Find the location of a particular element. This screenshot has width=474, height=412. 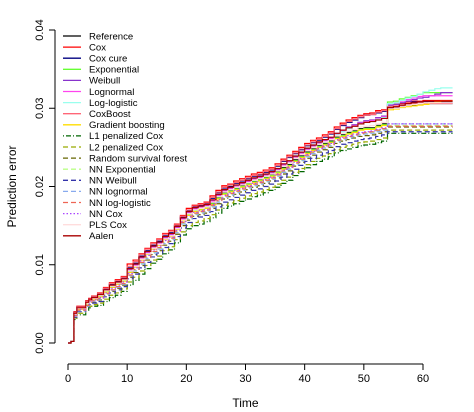

x-tick-label: 40 is located at coordinates (305, 379).